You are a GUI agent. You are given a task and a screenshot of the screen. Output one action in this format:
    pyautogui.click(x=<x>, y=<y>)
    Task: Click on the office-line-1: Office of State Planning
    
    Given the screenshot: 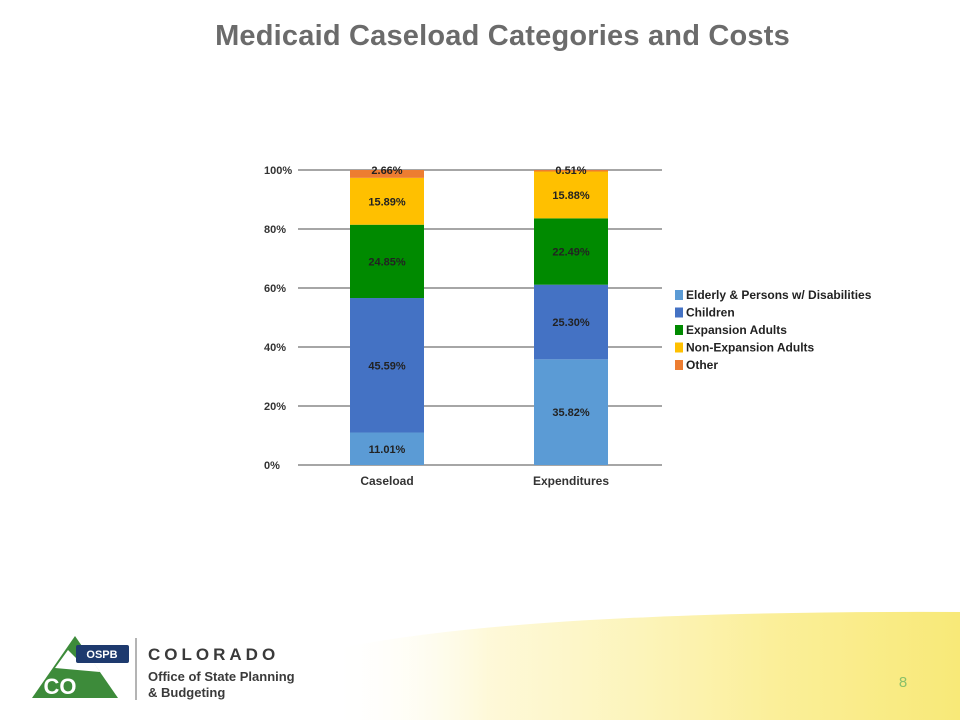 What is the action you would take?
    pyautogui.click(x=221, y=676)
    